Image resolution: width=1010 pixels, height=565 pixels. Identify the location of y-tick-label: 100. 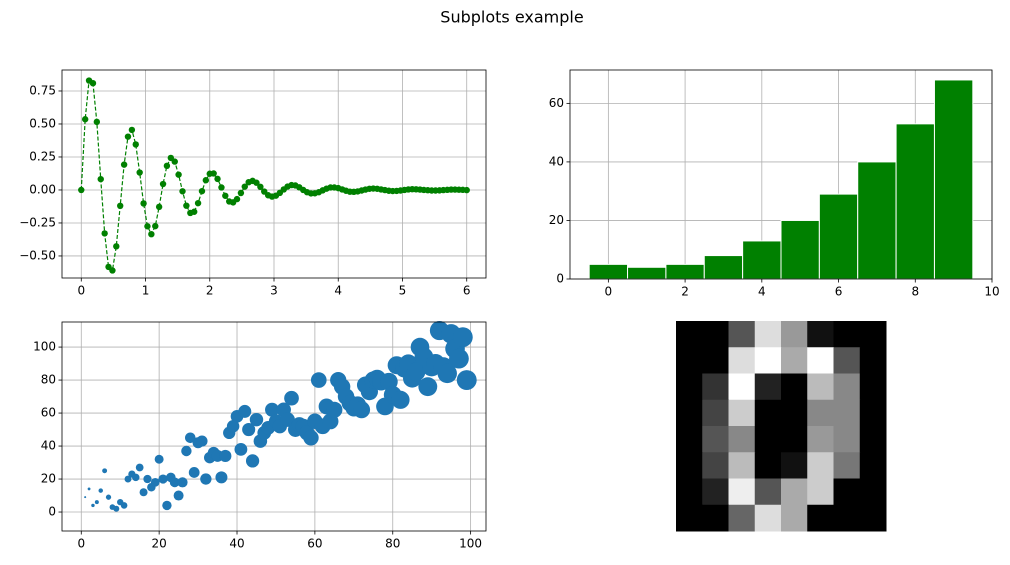
(44, 347).